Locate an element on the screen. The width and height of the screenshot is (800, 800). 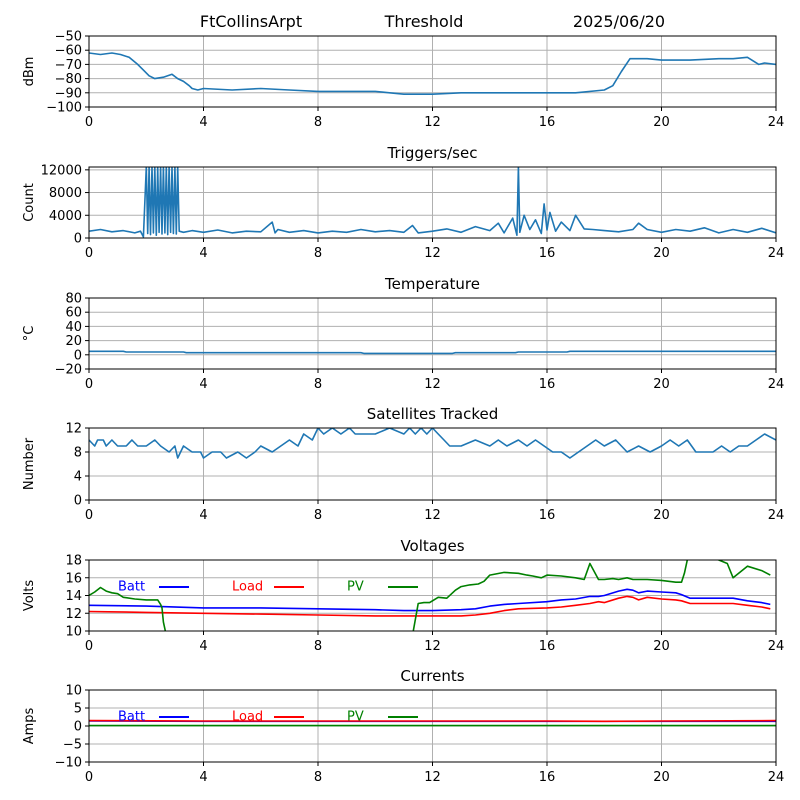
series-line-pv is located at coordinates (430, 595).